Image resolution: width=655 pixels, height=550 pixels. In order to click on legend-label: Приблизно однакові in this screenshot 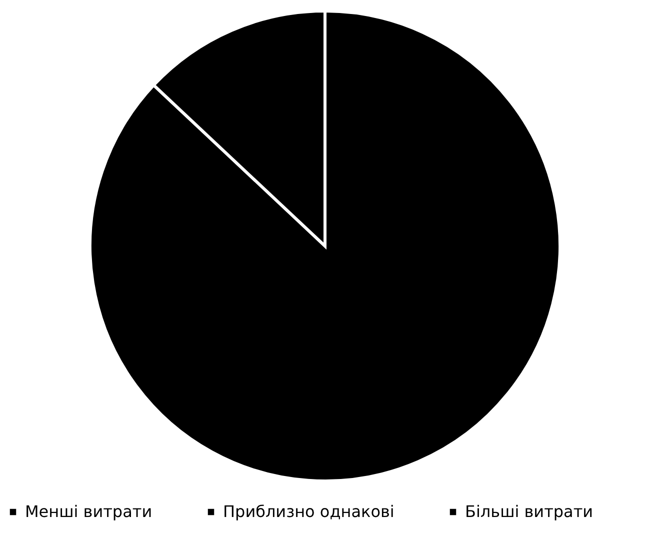, I will do `click(308, 511)`.